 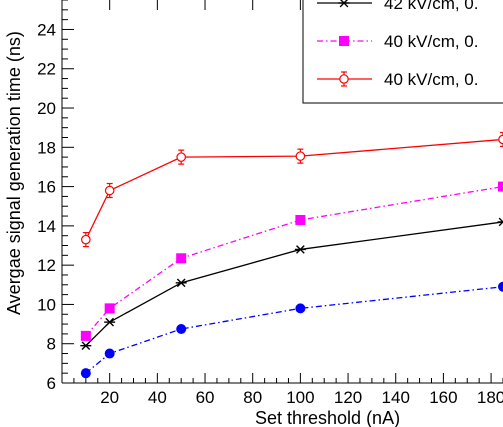 I want to click on legend-entry: 42 kV/cm, 0., so click(x=397, y=6).